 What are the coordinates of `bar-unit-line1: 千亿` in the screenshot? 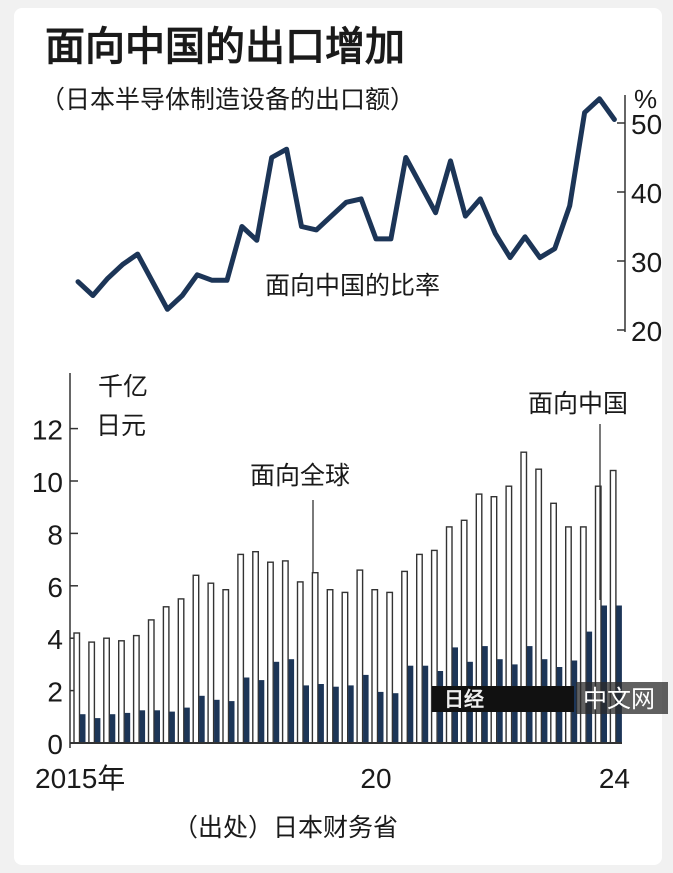 It's located at (123, 386).